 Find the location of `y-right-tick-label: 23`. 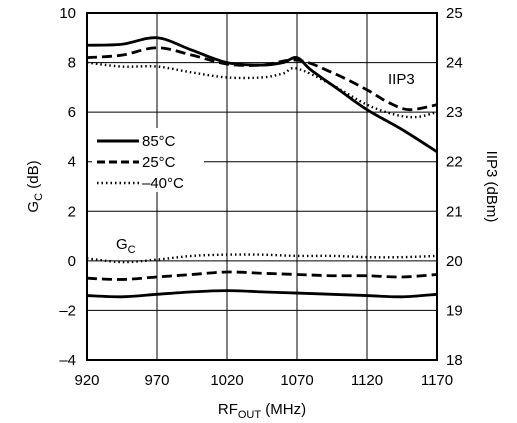

y-right-tick-label: 23 is located at coordinates (454, 112).